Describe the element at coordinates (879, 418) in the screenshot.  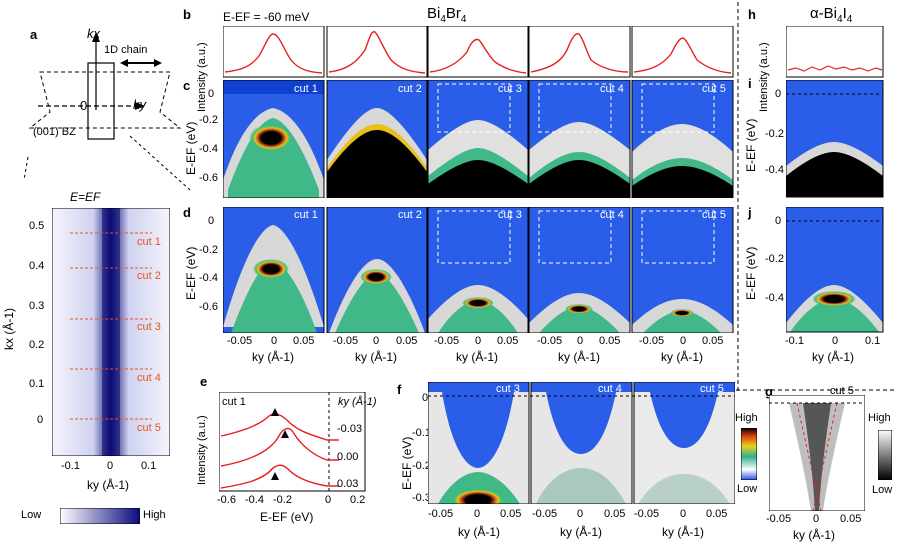
I see `g-colorbar-high: High` at that location.